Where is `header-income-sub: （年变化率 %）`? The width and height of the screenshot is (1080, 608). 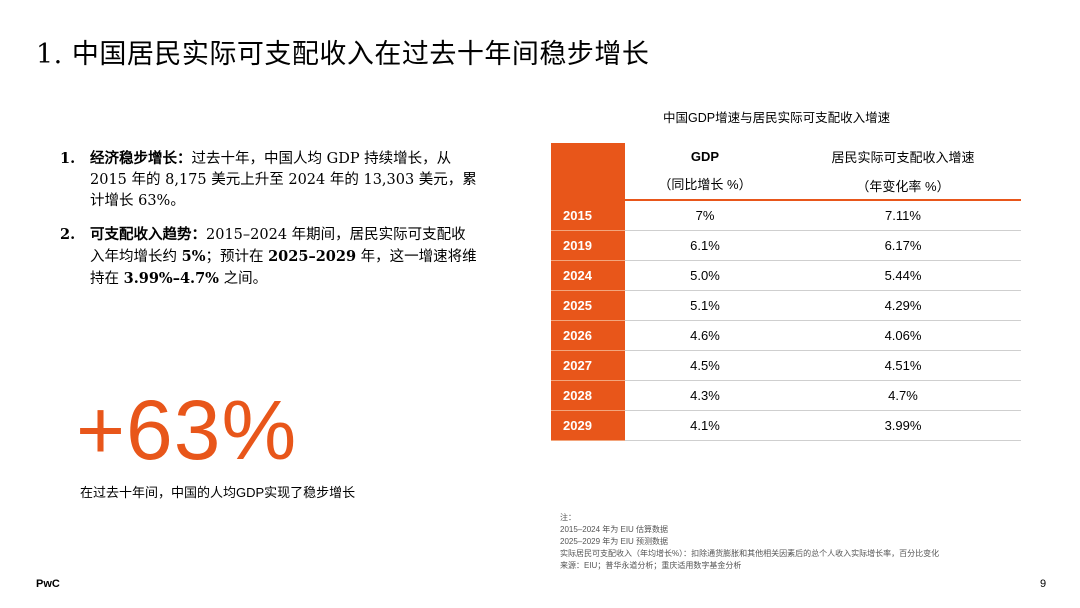 header-income-sub: （年变化率 %） is located at coordinates (903, 186).